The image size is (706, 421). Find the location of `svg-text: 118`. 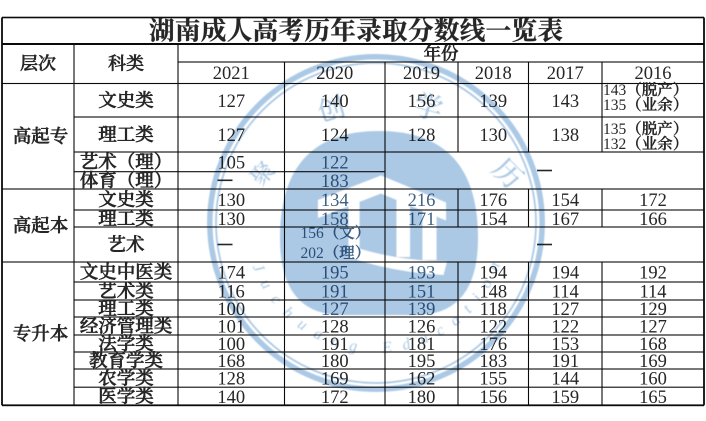

svg-text: 118 is located at coordinates (493, 310).